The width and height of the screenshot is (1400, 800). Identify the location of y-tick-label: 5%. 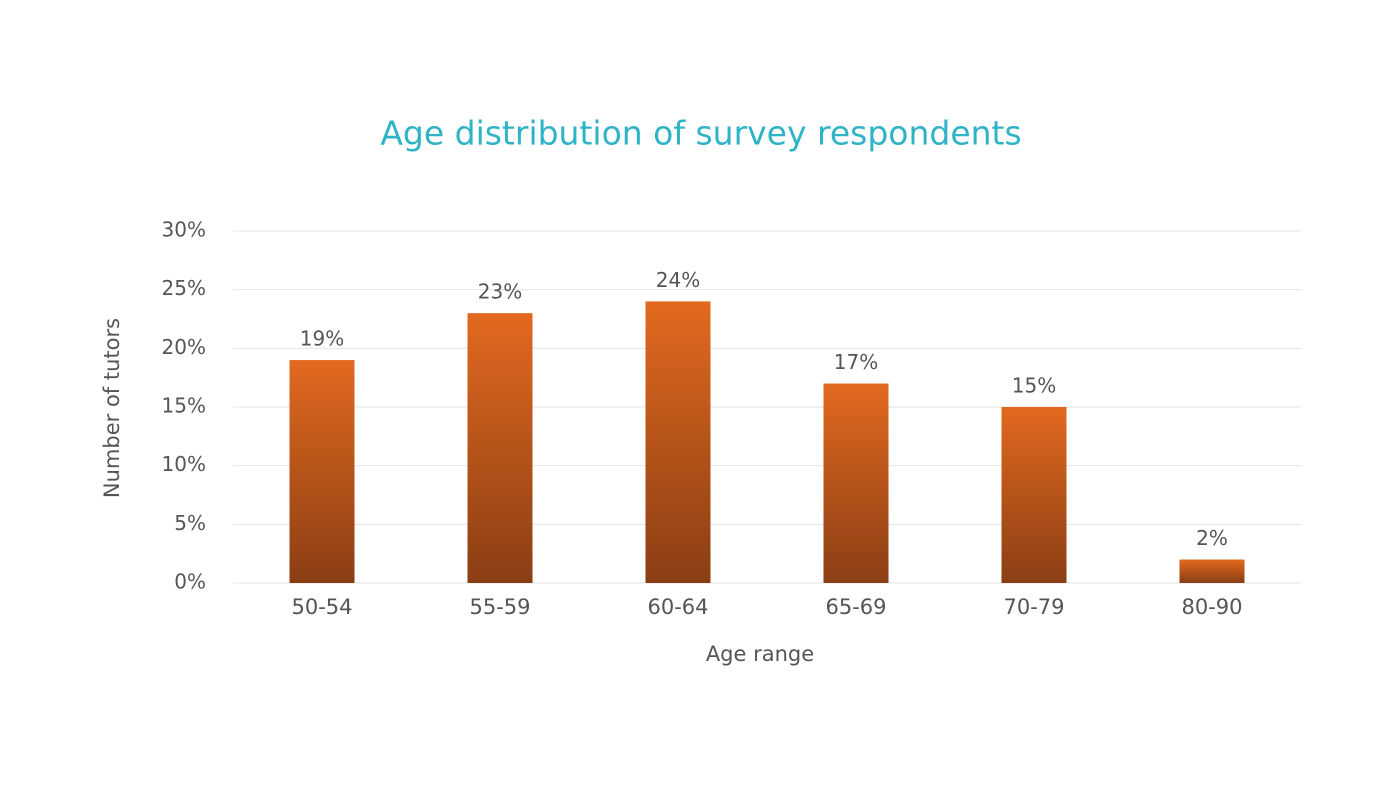
(190, 523).